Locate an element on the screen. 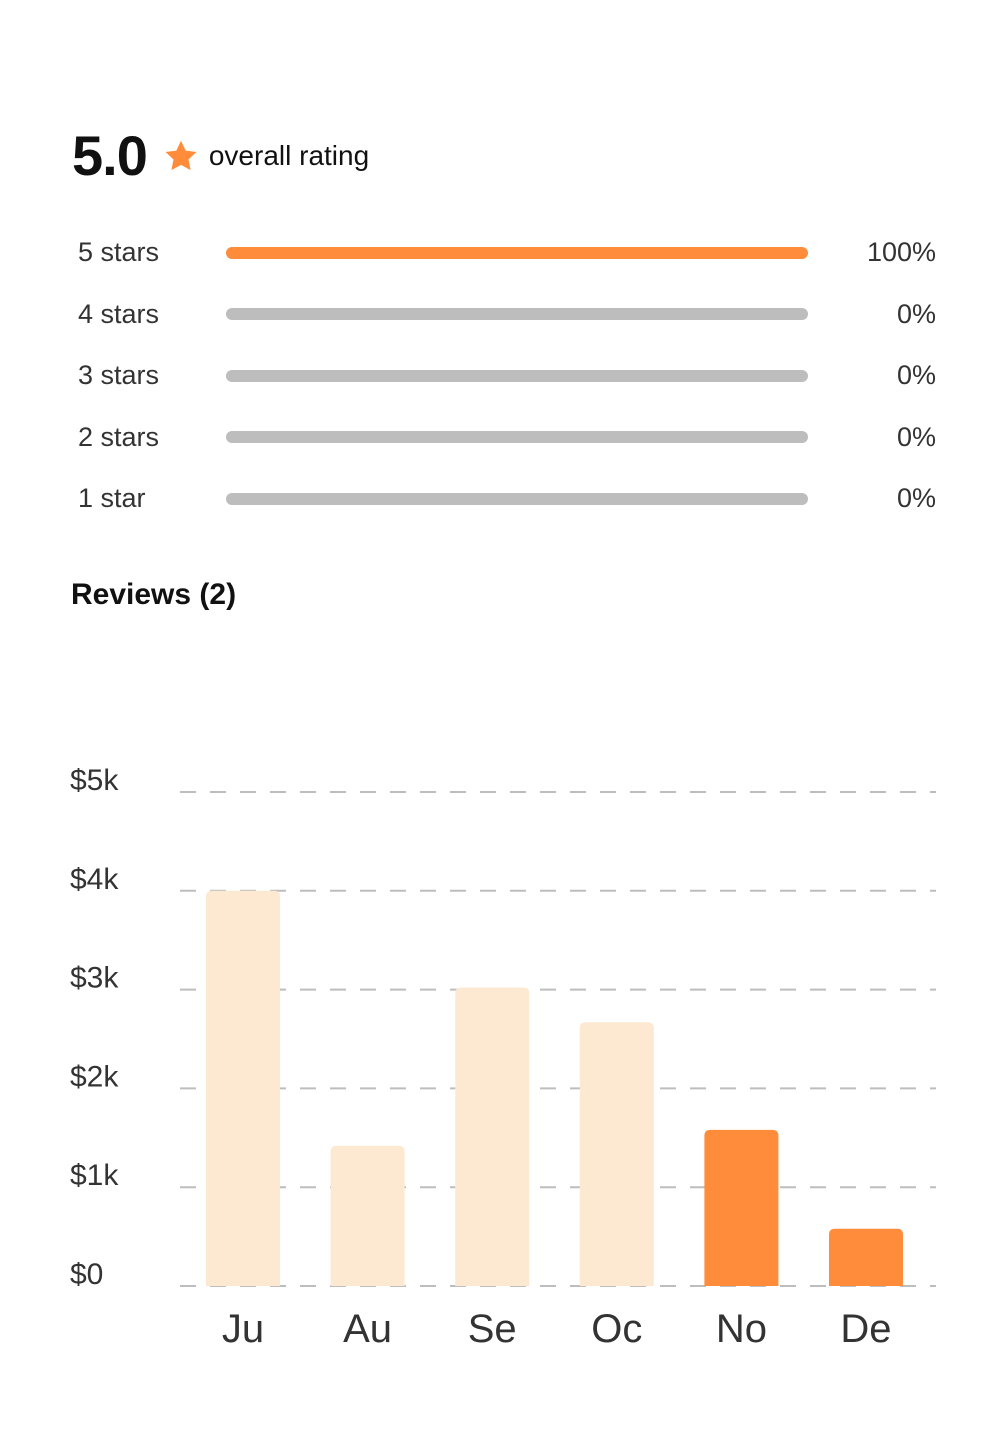 Image resolution: width=1006 pixels, height=1456 pixels. overall-rating-label: overall rating is located at coordinates (289, 155).